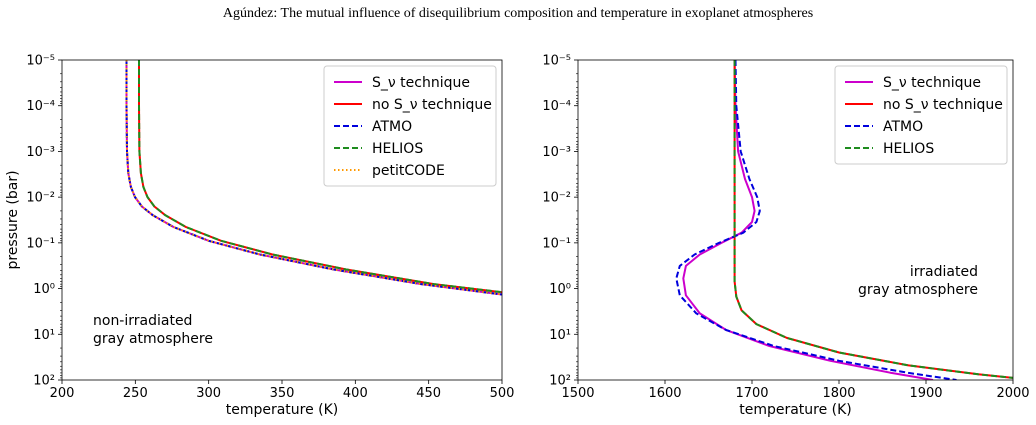 The width and height of the screenshot is (1036, 425). What do you see at coordinates (925, 393) in the screenshot?
I see `x-tick-label: 1900` at bounding box center [925, 393].